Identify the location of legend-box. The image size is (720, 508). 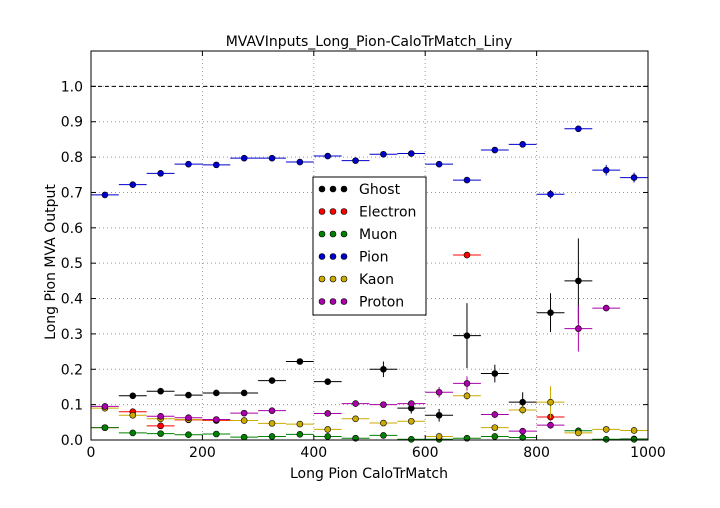
(369, 246).